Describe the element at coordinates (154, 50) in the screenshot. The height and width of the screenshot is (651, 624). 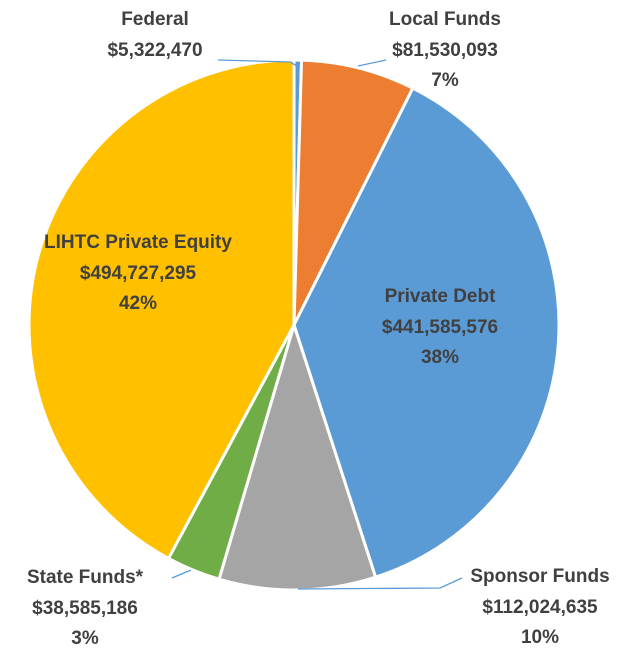
I see `value-label: $5,322,470` at that location.